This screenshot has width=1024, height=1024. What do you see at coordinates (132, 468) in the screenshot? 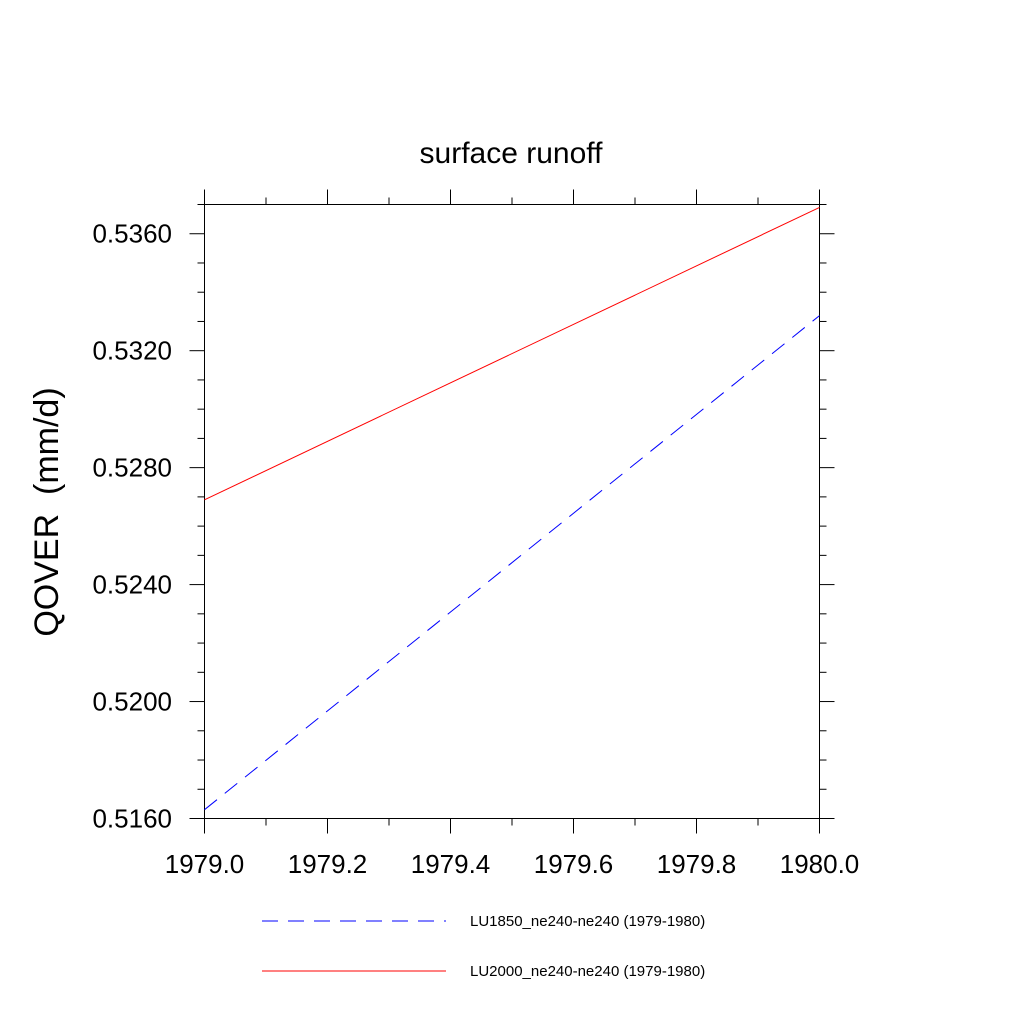
I see `y-tick-label: 0.5280` at bounding box center [132, 468].